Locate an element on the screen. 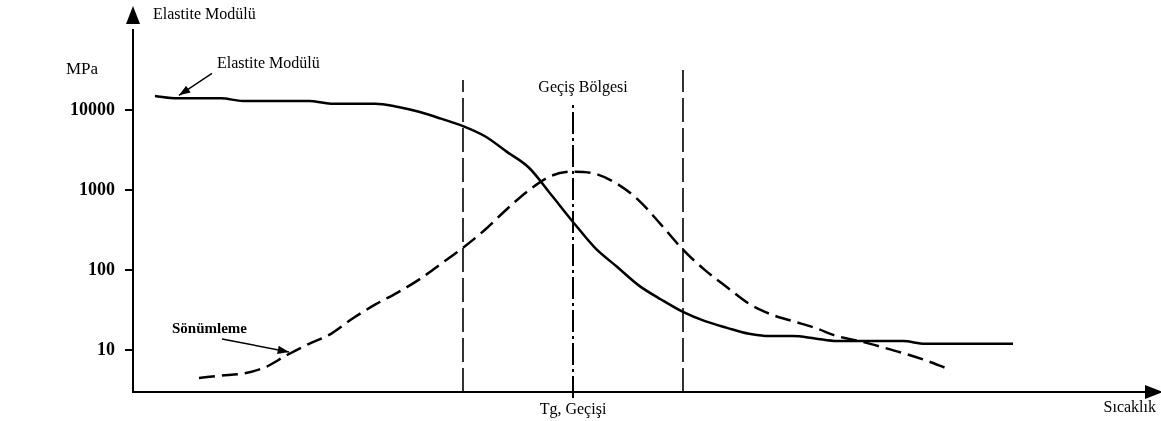 This screenshot has height=421, width=1161. y-axis-title: Elastite Modülü is located at coordinates (204, 14).